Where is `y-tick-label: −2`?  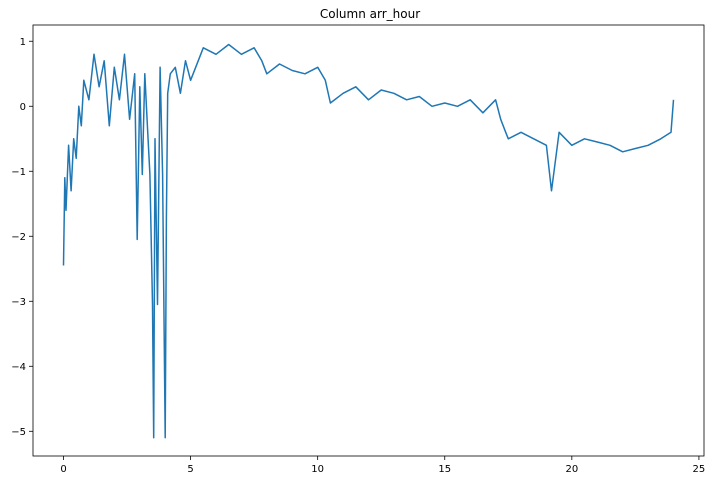
y-tick-label: −2 is located at coordinates (18, 237).